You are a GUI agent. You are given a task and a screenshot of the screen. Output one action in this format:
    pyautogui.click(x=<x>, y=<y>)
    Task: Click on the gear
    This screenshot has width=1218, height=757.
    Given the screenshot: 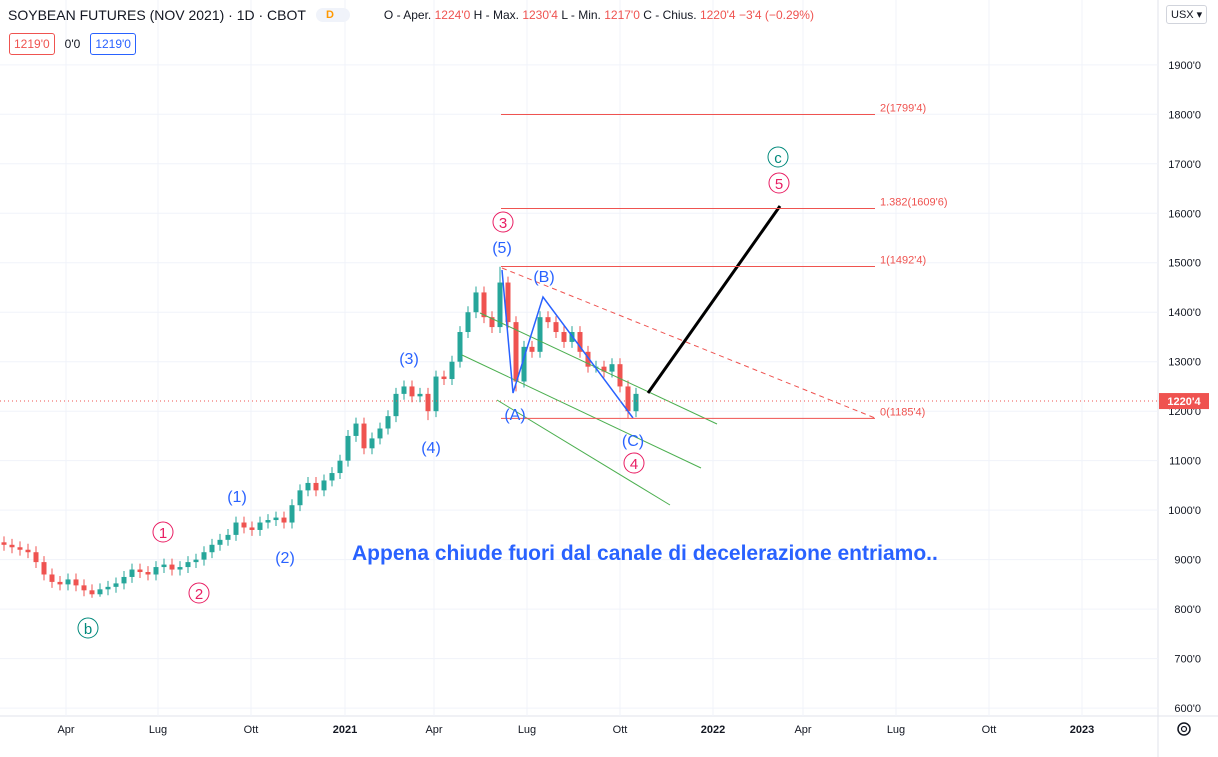 What is the action you would take?
    pyautogui.click(x=1184, y=729)
    